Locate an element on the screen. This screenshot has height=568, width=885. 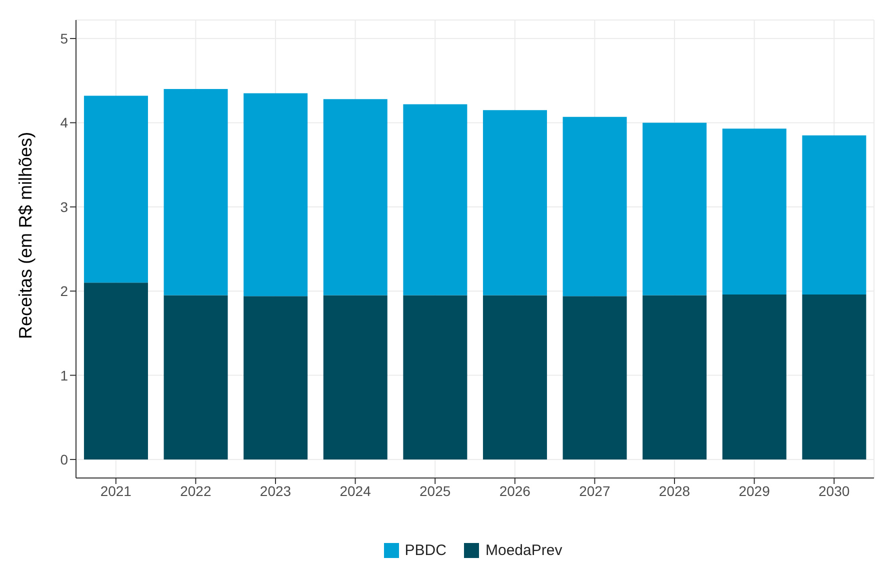
y-tick-label: 5 is located at coordinates (64, 38).